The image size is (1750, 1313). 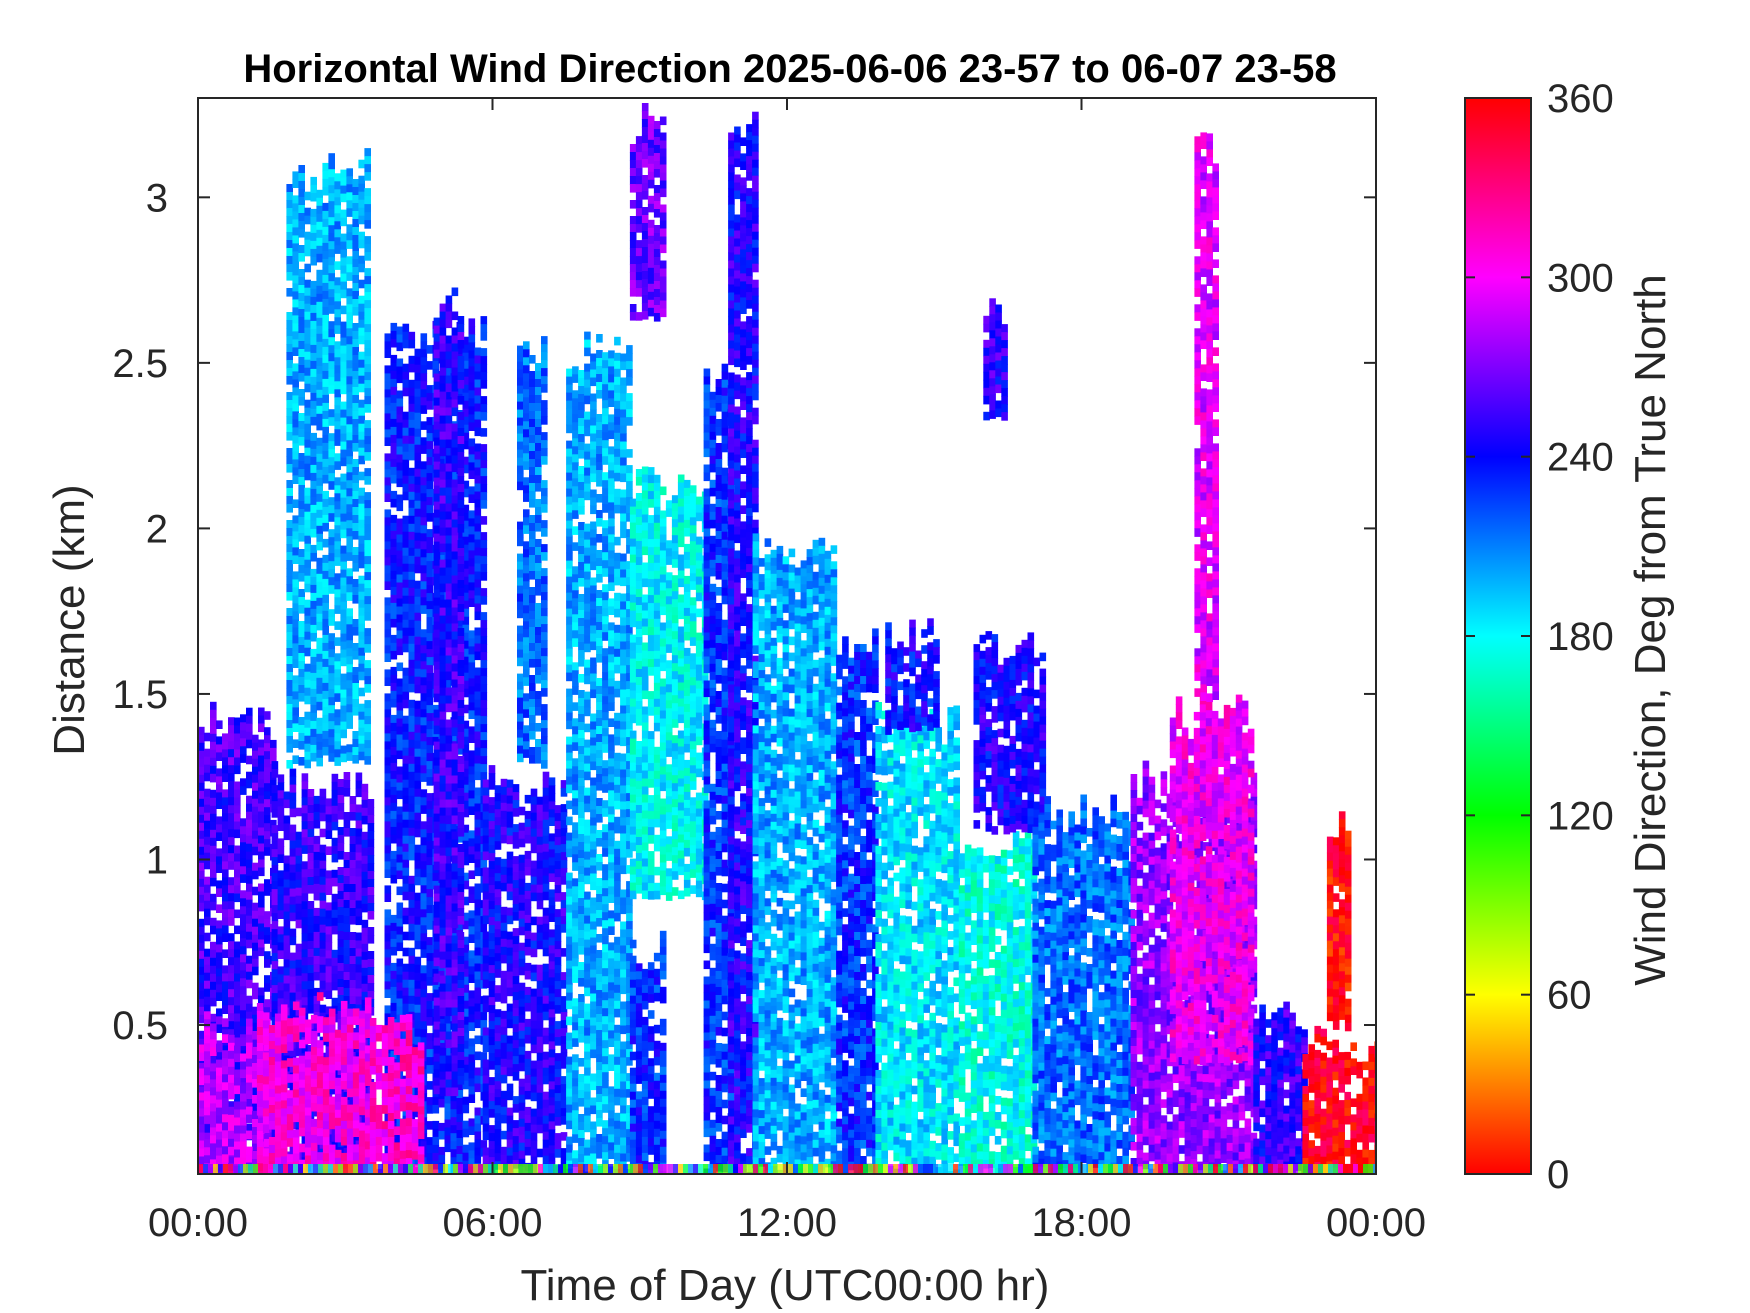 What do you see at coordinates (140, 695) in the screenshot?
I see `y-tick-label: 1.5` at bounding box center [140, 695].